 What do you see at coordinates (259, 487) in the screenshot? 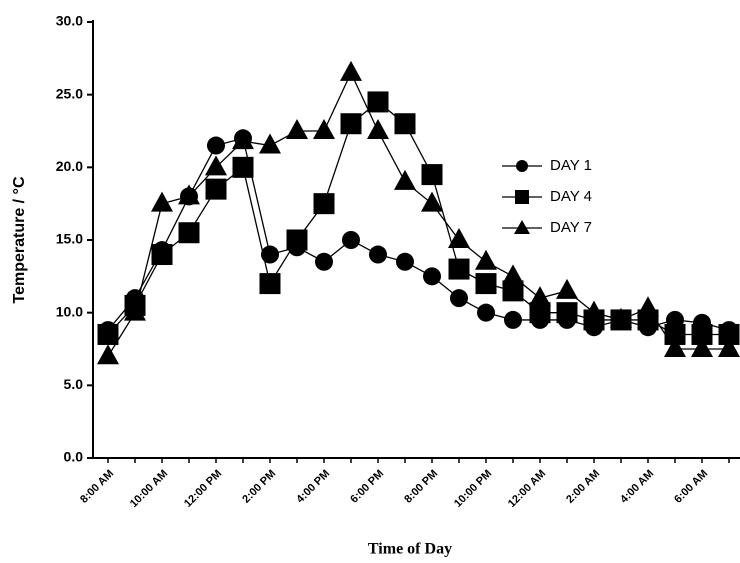
I see `x-tick-label: 2:00 PM` at bounding box center [259, 487].